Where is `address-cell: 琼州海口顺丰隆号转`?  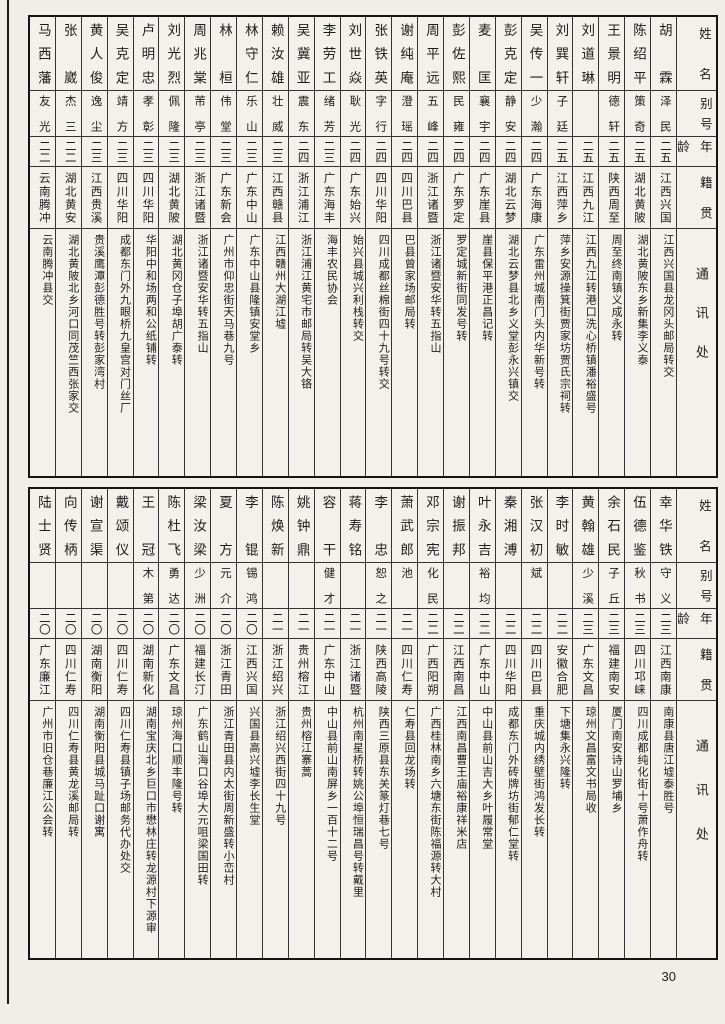 address-cell: 琼州海口顺丰隆号转 is located at coordinates (172, 829).